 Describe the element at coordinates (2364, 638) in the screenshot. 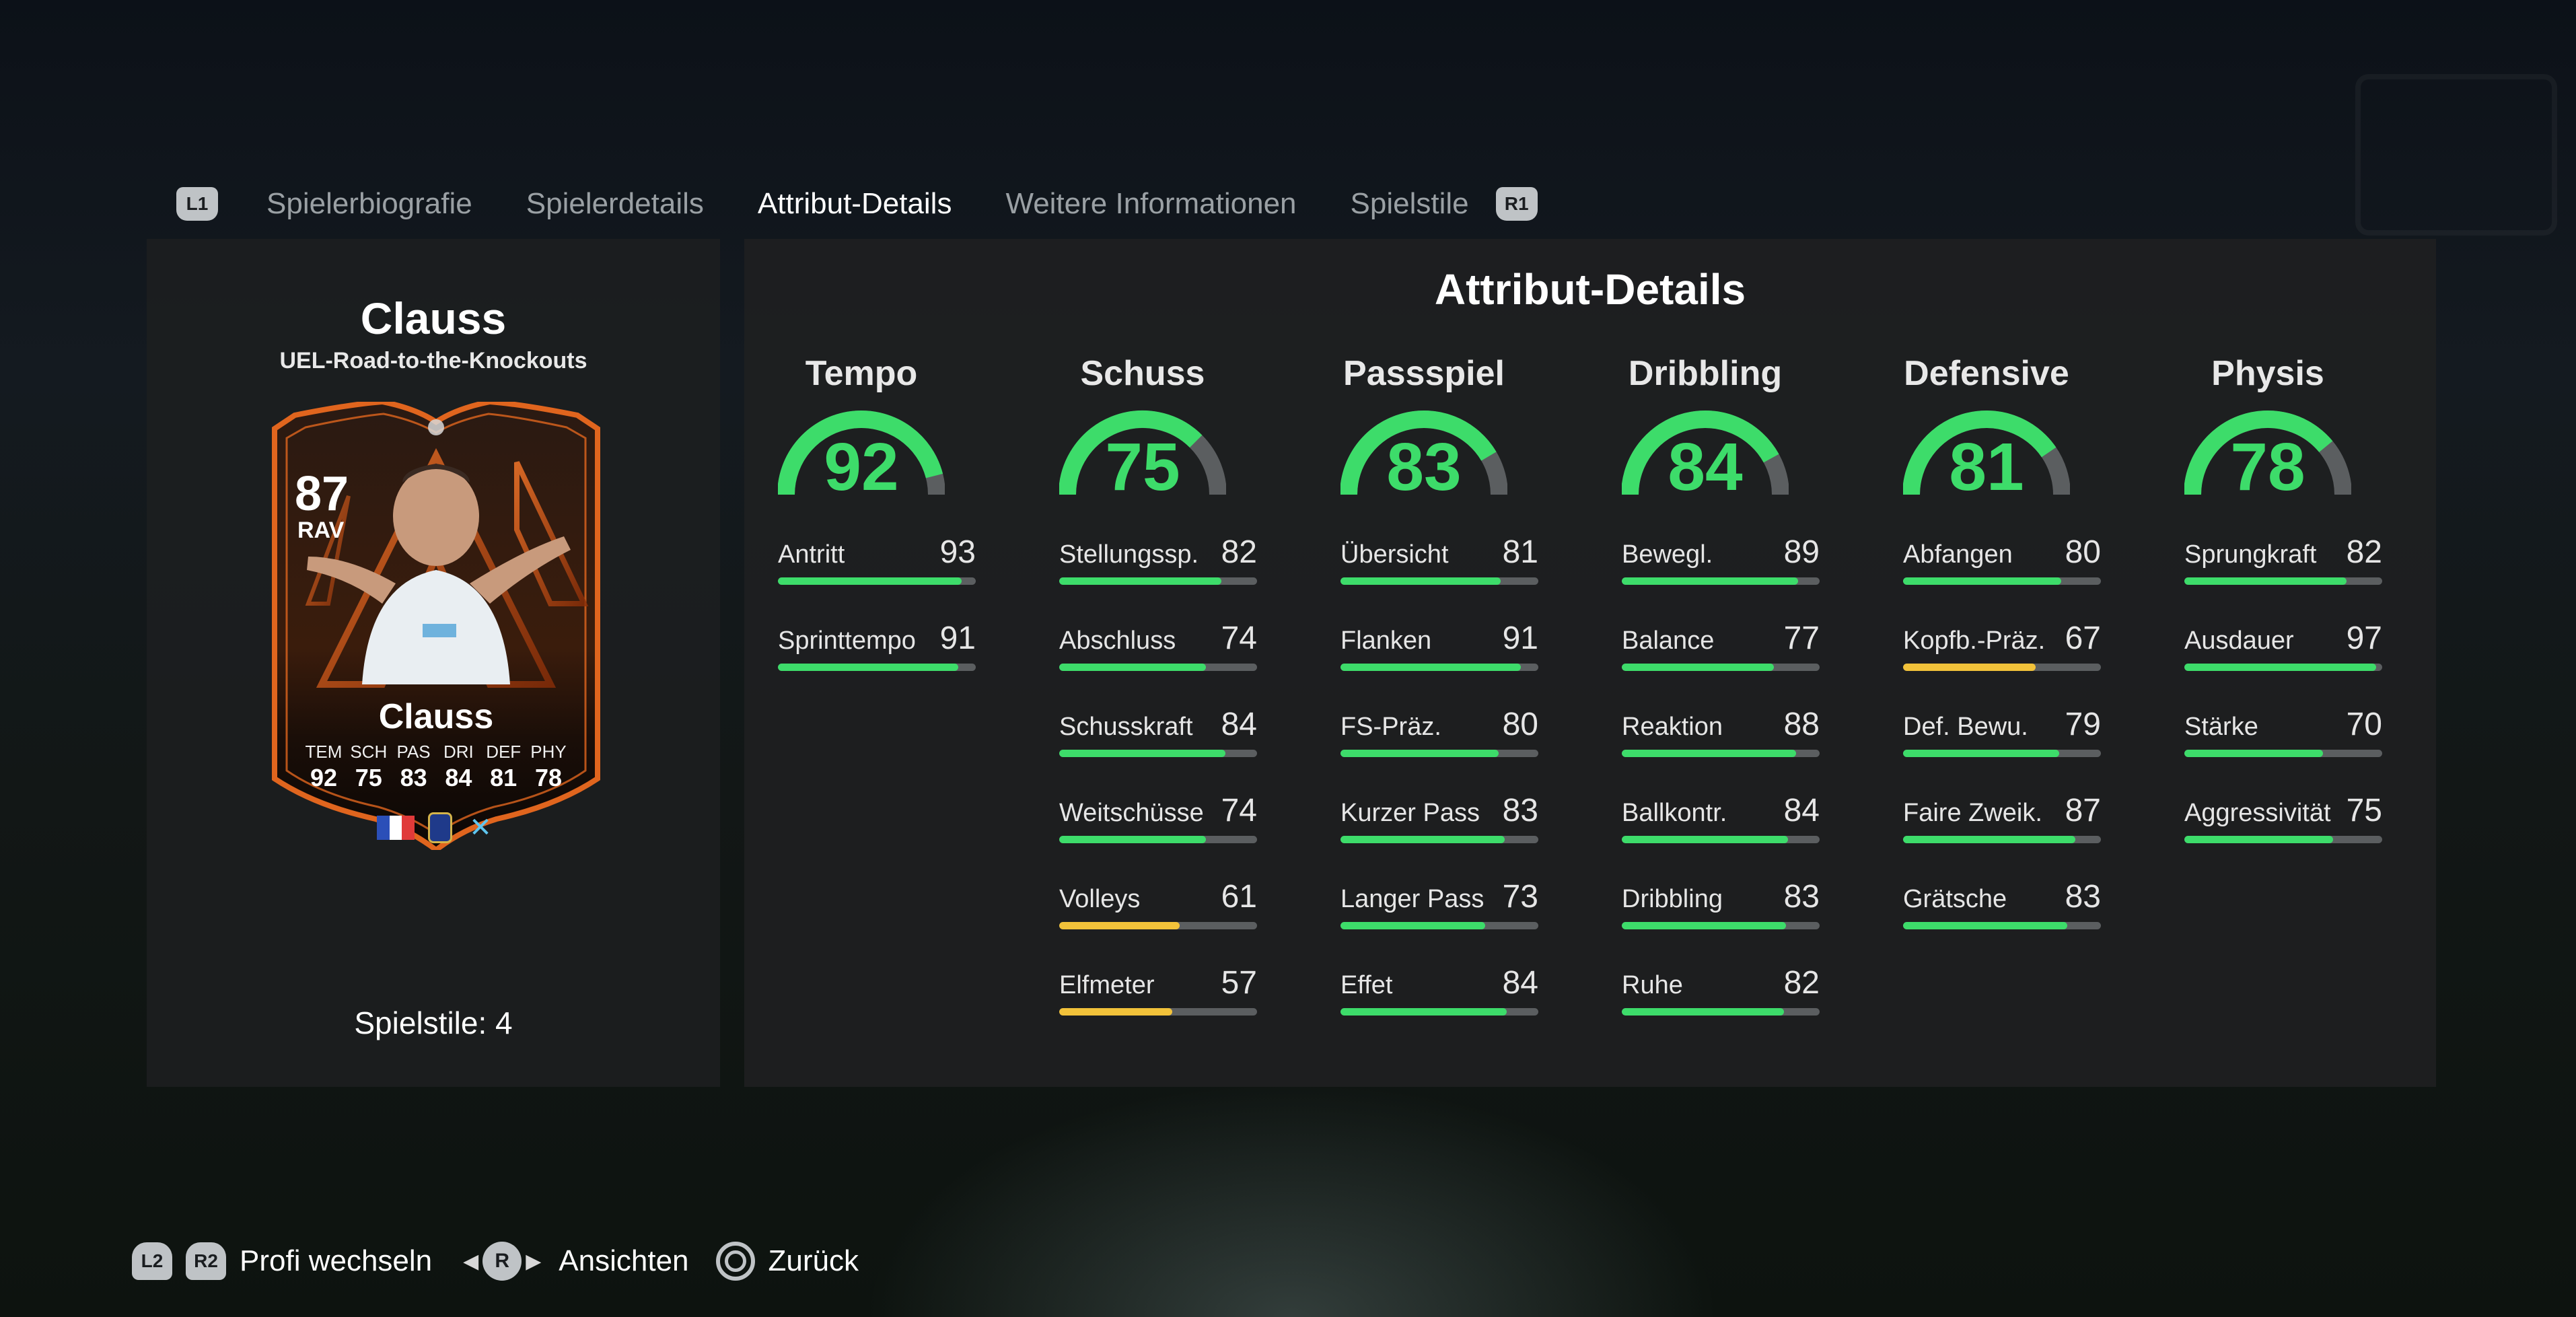

I see `attribute-value: 97` at that location.